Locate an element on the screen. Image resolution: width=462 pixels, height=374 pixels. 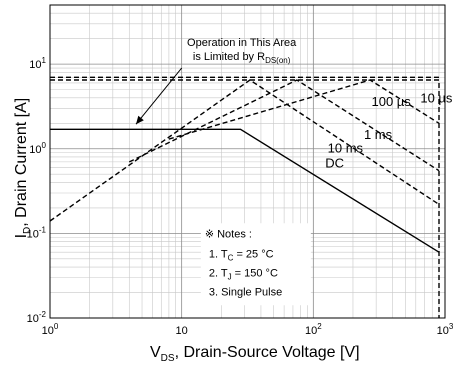
x-tick-exp: 3 is located at coordinates (451, 326).